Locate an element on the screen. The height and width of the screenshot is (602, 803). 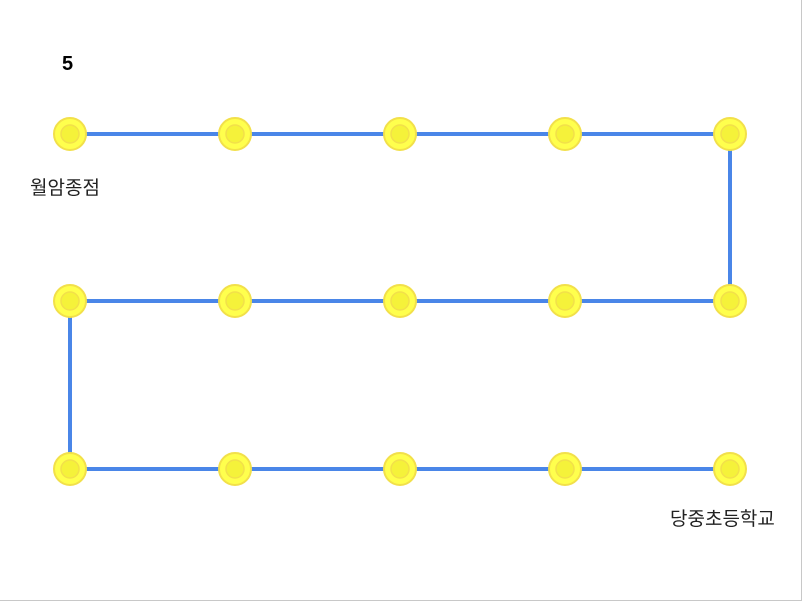
route-number: 5 is located at coordinates (68, 64).